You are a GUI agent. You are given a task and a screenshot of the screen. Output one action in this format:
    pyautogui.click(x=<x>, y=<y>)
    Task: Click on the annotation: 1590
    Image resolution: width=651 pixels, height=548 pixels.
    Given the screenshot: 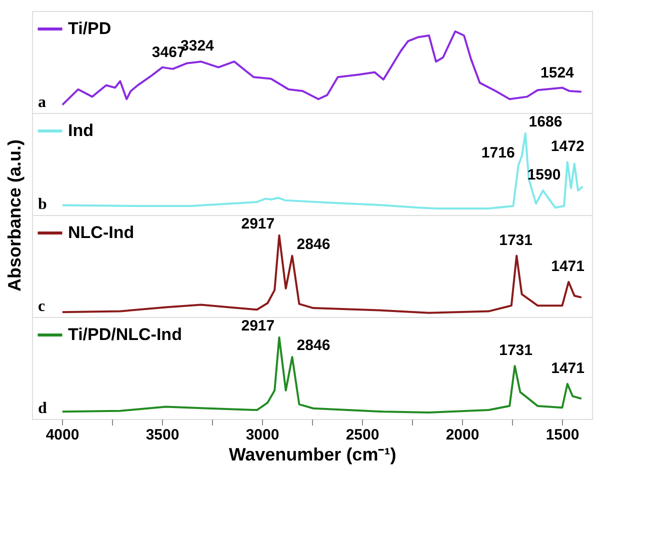 What is the action you would take?
    pyautogui.click(x=544, y=175)
    